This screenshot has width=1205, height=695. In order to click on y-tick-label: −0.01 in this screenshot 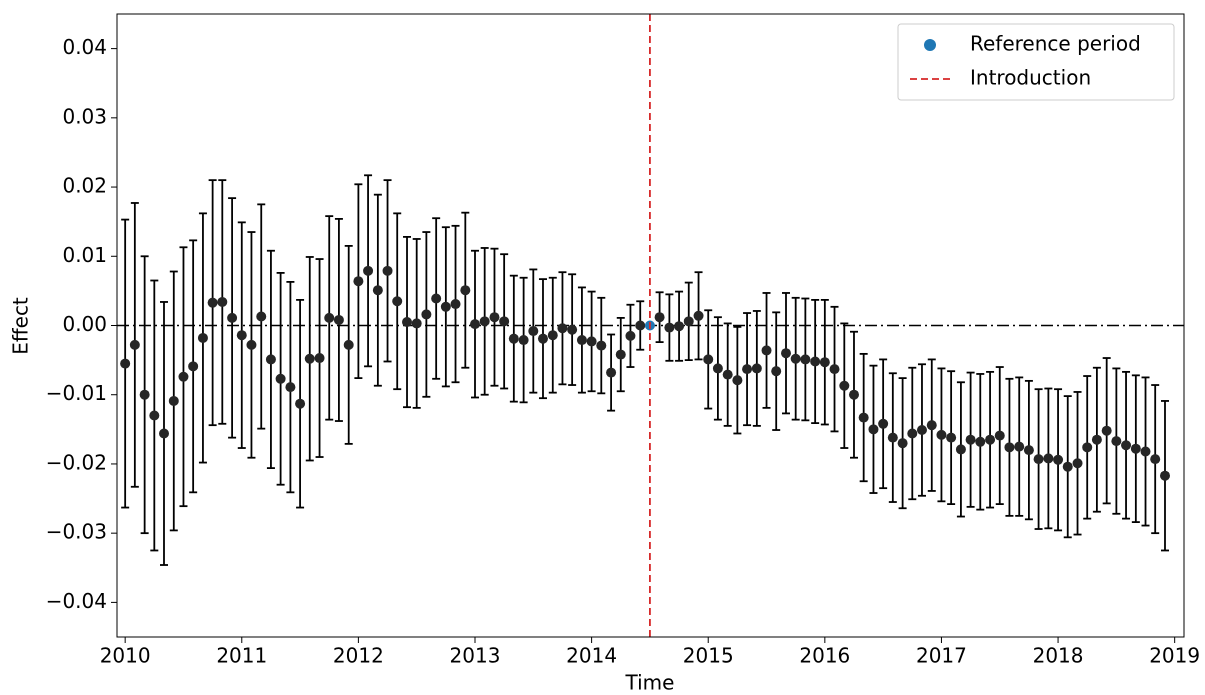, I will do `click(76, 393)`.